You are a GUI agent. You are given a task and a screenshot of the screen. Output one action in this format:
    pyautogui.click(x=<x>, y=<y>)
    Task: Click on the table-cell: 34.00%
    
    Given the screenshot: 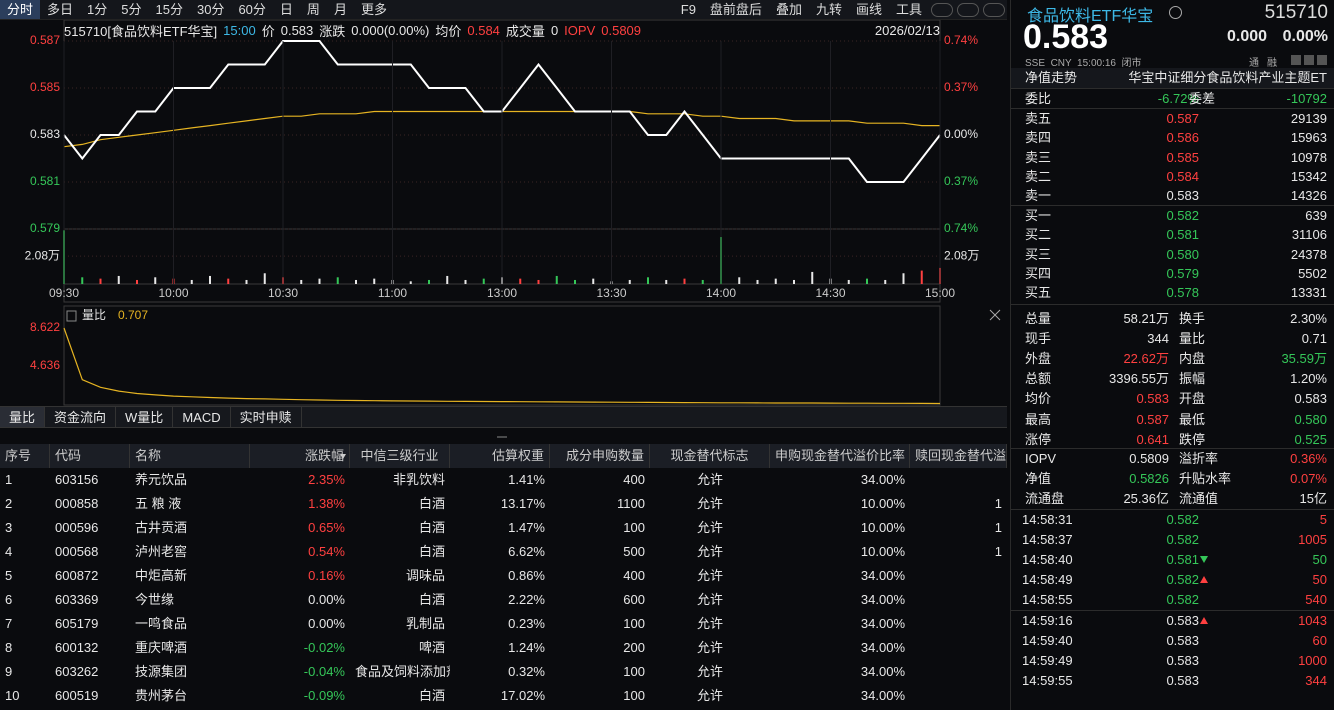 What is the action you would take?
    pyautogui.click(x=882, y=671)
    